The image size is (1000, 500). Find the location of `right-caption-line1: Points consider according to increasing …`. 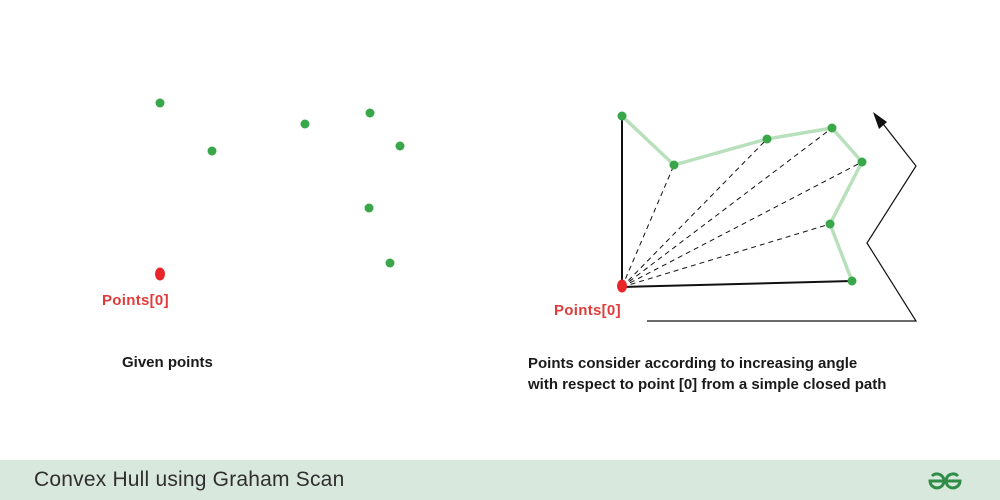

right-caption-line1: Points consider according to increasing … is located at coordinates (692, 363).